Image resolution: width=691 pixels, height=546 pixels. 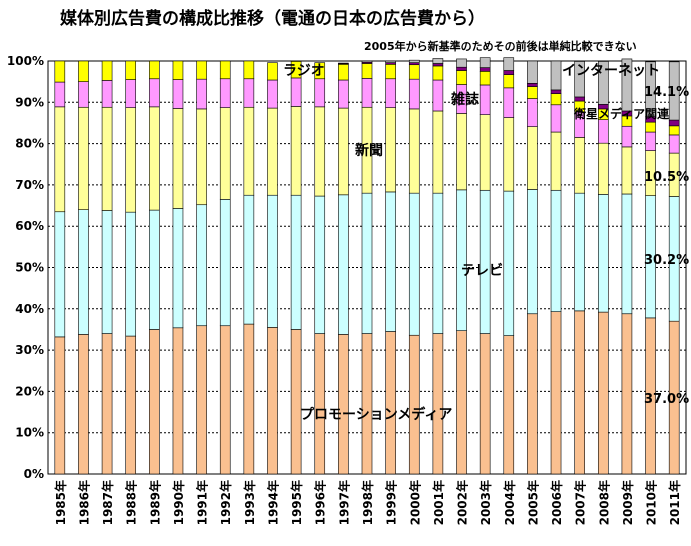 What do you see at coordinates (107, 267) in the screenshot?
I see `bar-stack-1987年` at bounding box center [107, 267].